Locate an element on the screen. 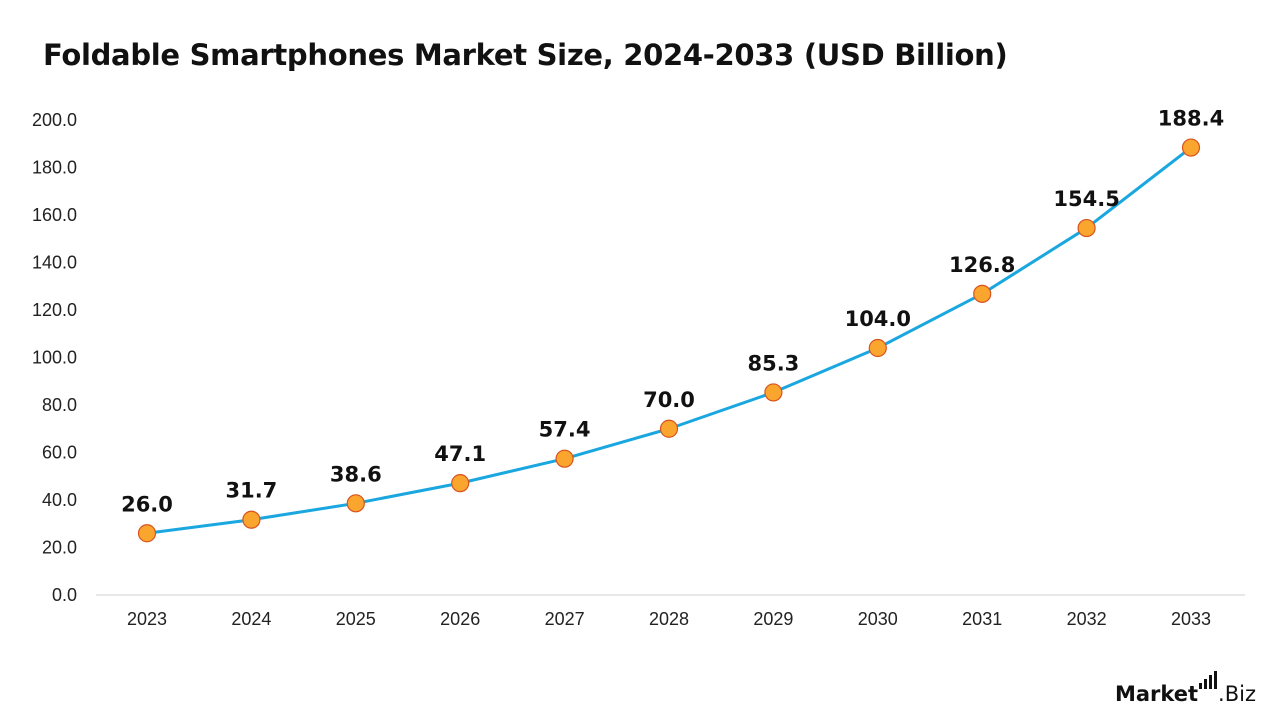 This screenshot has width=1280, height=720. data-label: 57.4 is located at coordinates (565, 430).